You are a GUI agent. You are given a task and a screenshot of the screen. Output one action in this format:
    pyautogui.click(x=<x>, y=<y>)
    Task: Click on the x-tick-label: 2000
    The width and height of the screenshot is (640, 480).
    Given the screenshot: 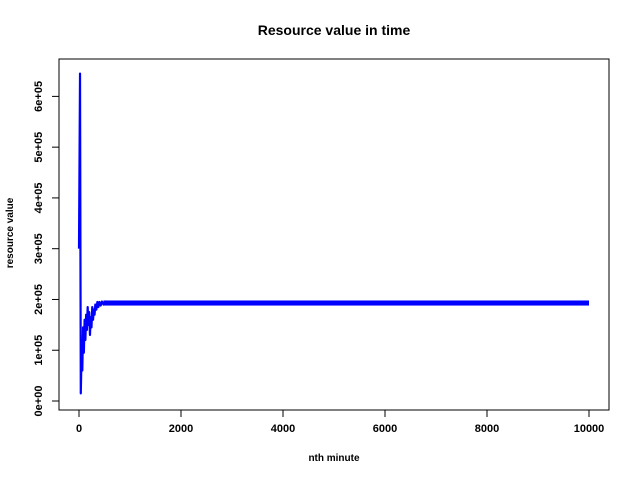 What is the action you would take?
    pyautogui.click(x=181, y=429)
    